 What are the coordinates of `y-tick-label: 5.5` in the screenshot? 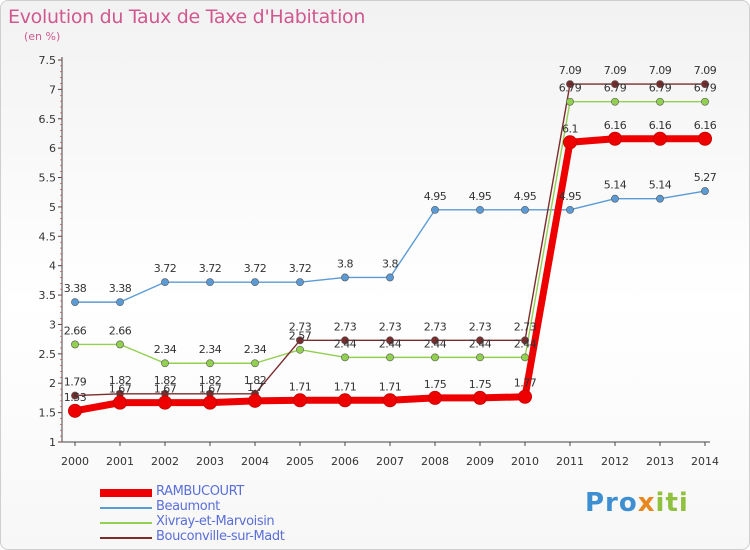 It's located at (48, 178).